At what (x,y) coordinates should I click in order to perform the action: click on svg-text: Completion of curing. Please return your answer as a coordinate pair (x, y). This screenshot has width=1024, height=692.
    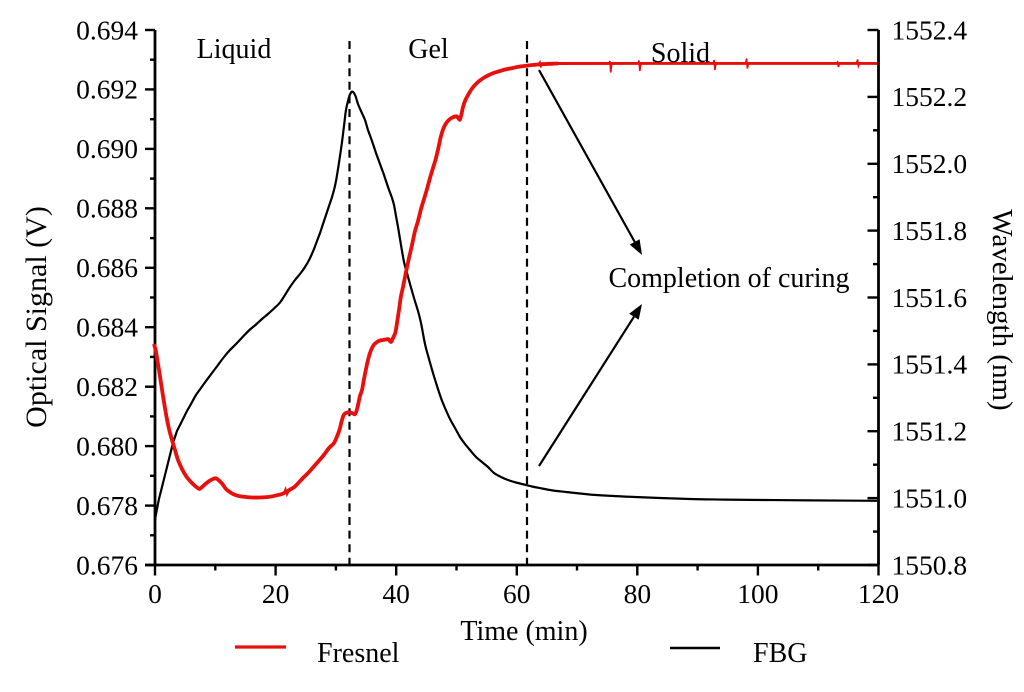
    Looking at the image, I should click on (728, 278).